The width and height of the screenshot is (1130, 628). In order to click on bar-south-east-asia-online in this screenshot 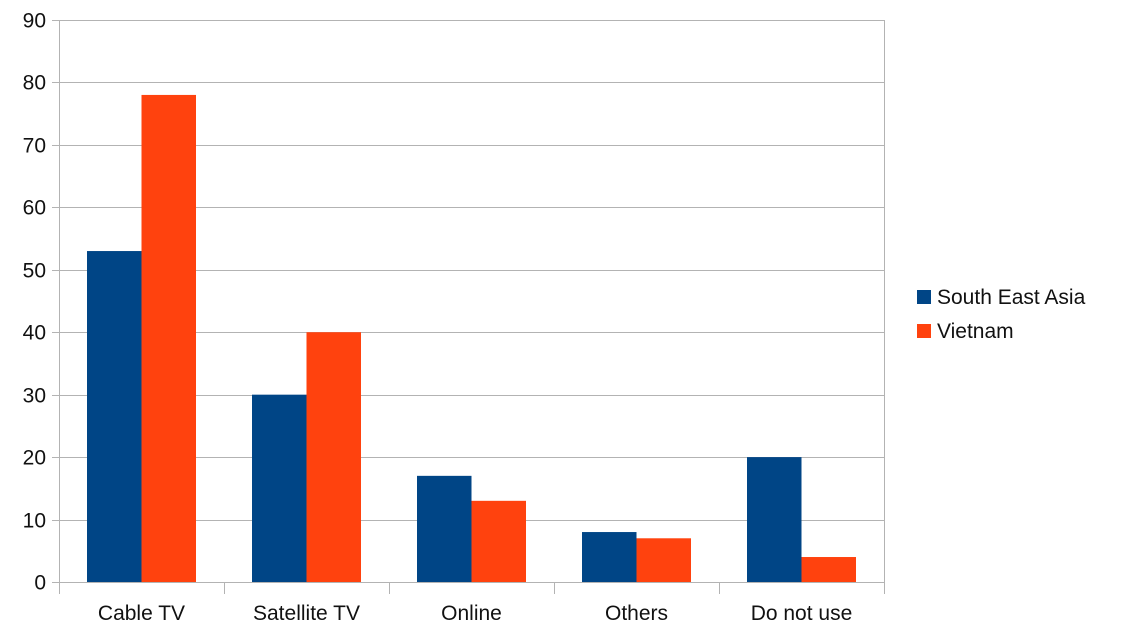, I will do `click(444, 528)`.